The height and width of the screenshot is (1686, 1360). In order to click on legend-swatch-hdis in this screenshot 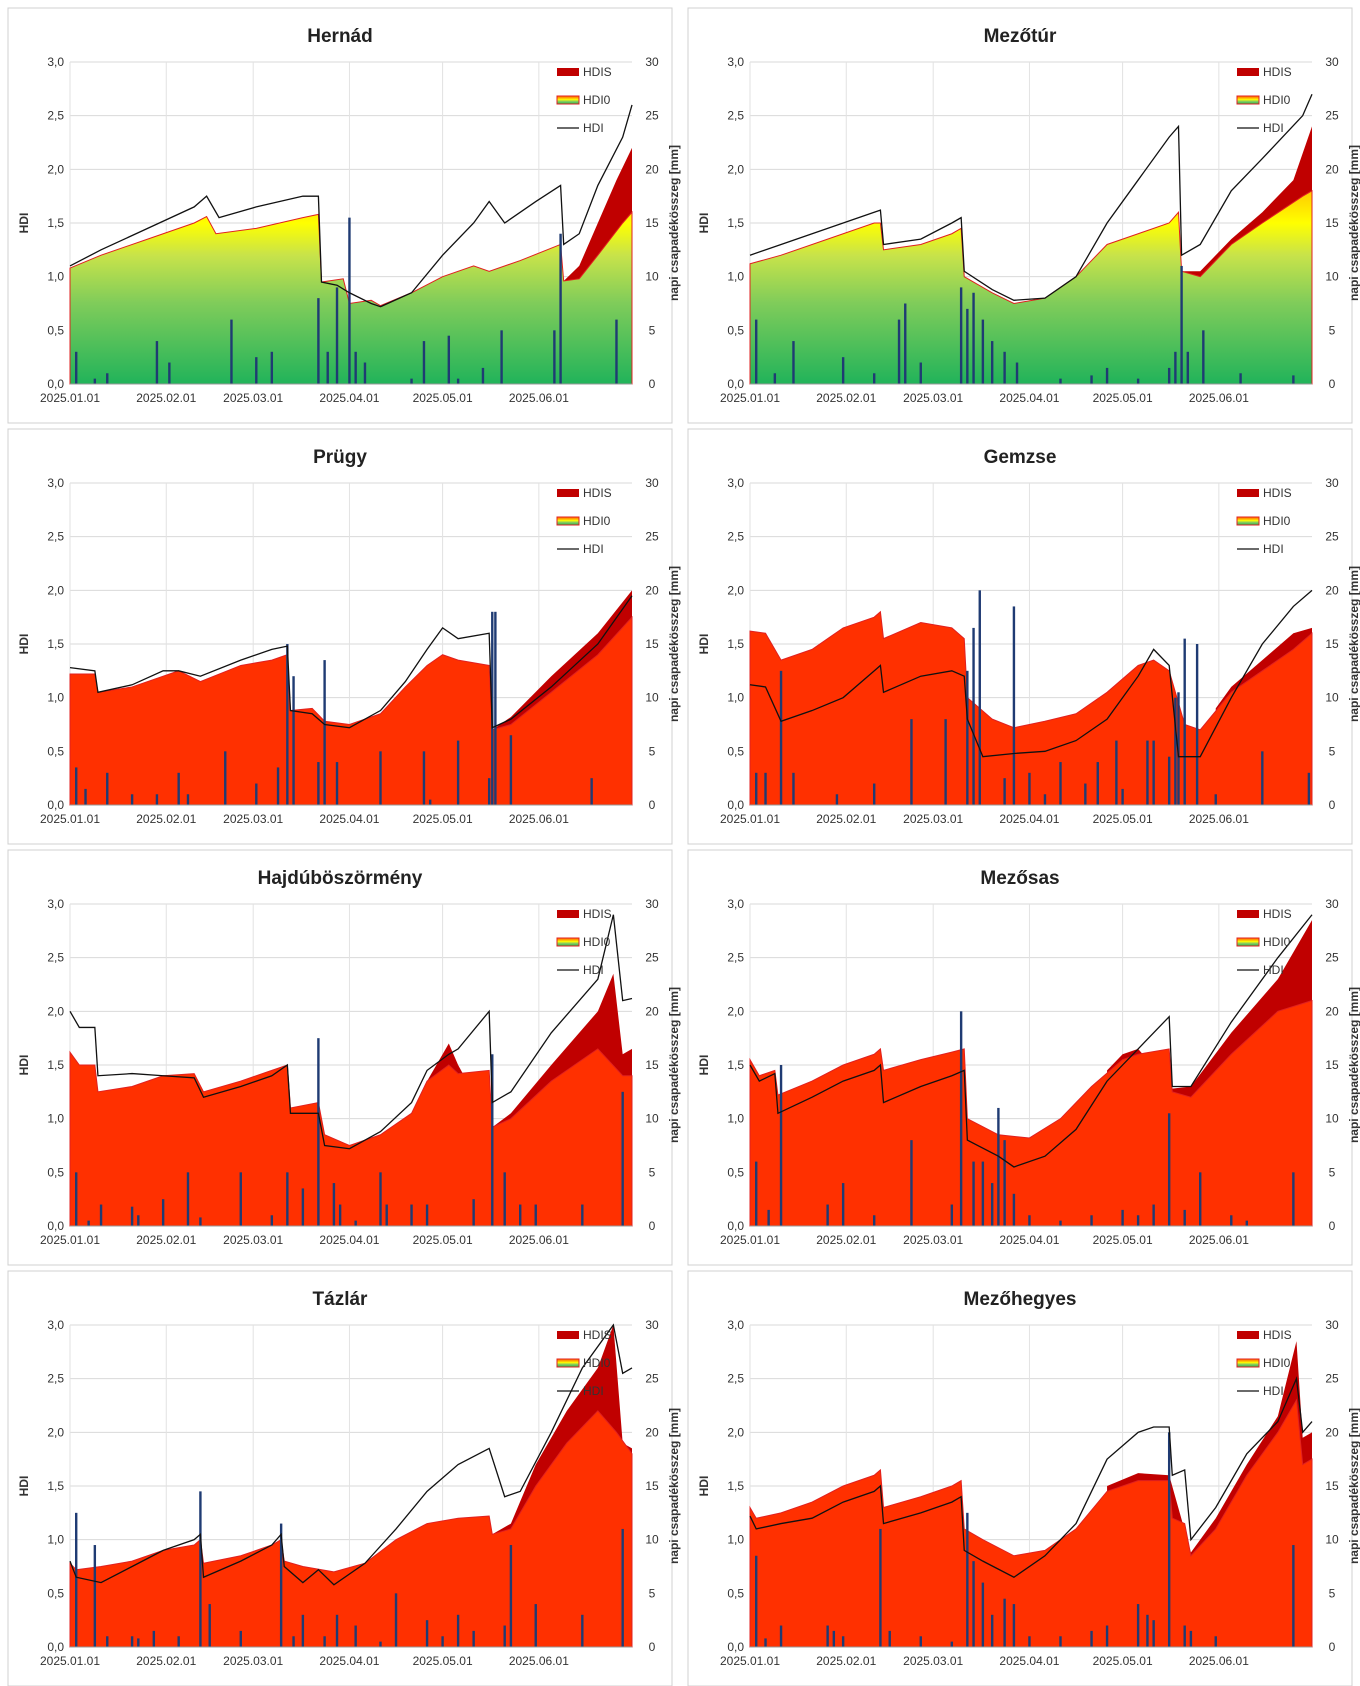, I will do `click(1248, 1335)`.